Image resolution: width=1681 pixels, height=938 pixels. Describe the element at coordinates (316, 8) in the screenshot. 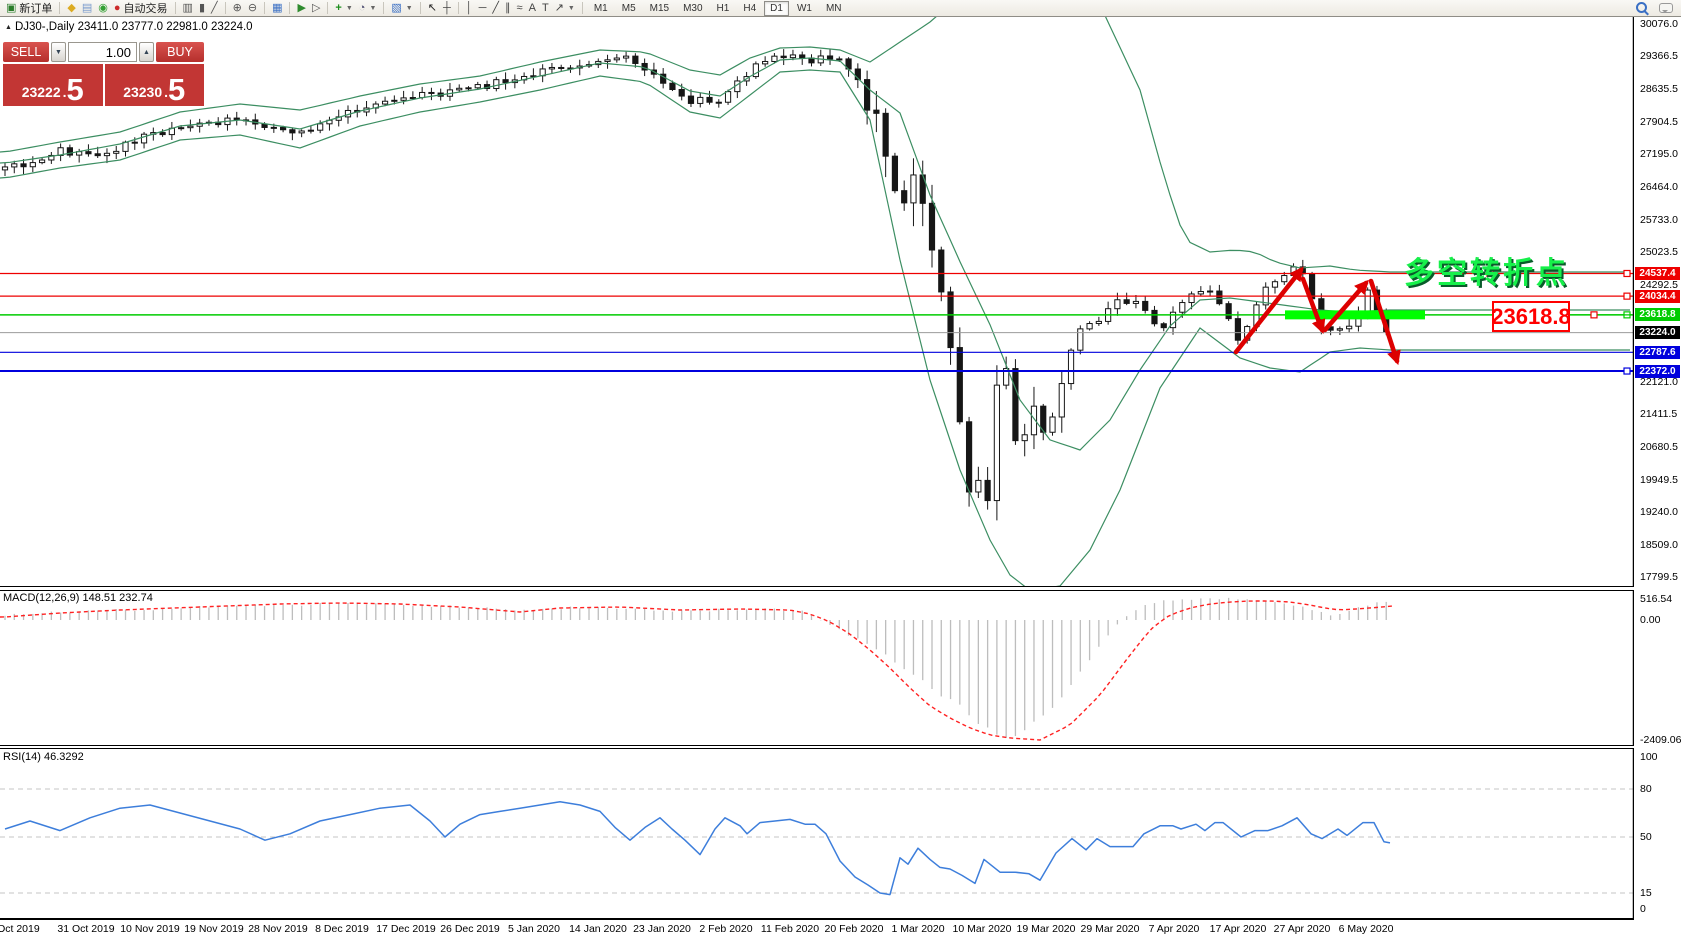

I see `chart-shift-button: ▷` at that location.